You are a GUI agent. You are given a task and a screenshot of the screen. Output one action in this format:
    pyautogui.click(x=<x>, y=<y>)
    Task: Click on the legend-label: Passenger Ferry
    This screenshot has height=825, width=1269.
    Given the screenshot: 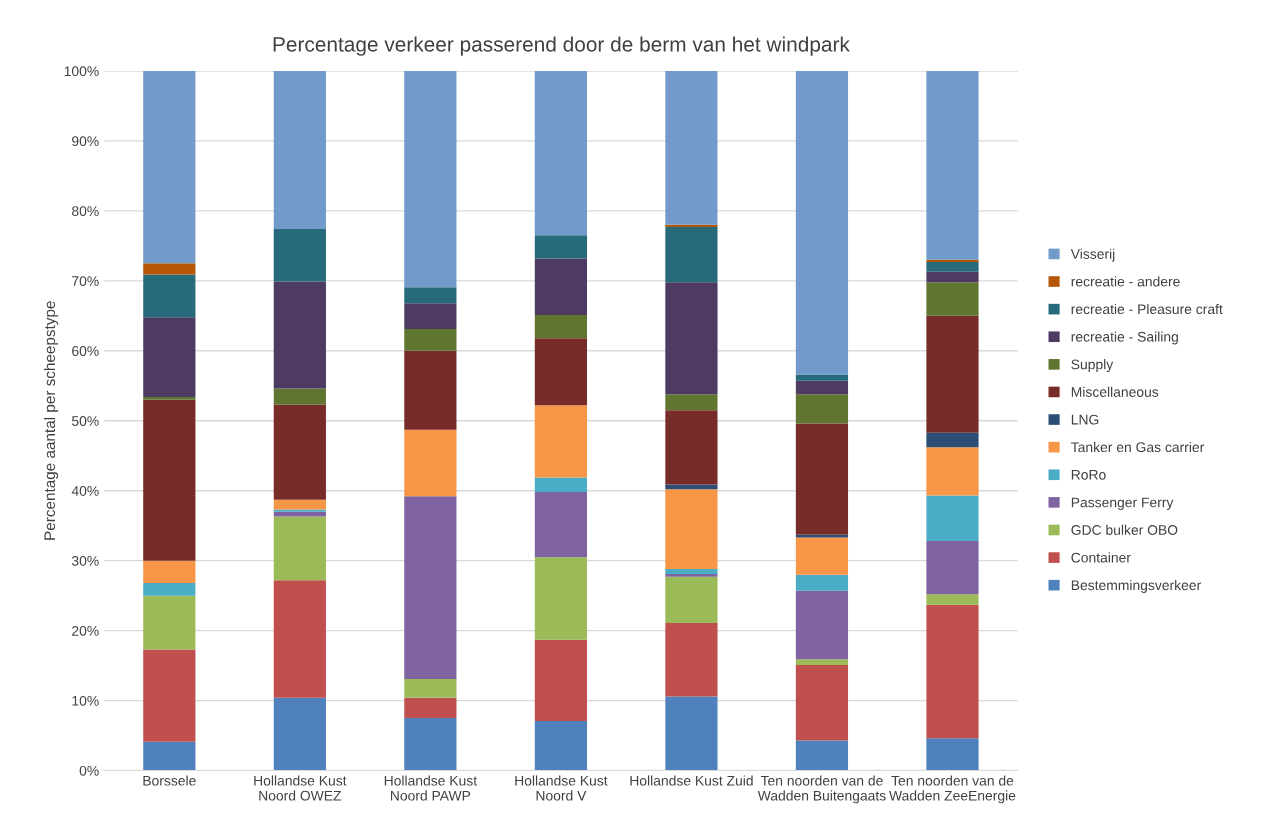 What is the action you would take?
    pyautogui.click(x=1122, y=504)
    